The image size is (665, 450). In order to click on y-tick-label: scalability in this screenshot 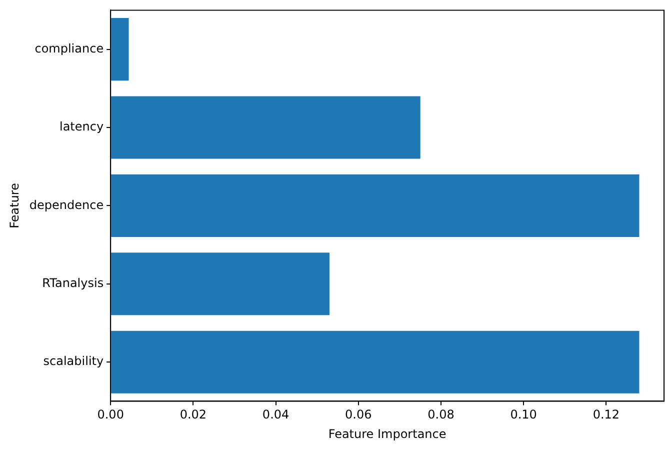, I will do `click(73, 361)`.